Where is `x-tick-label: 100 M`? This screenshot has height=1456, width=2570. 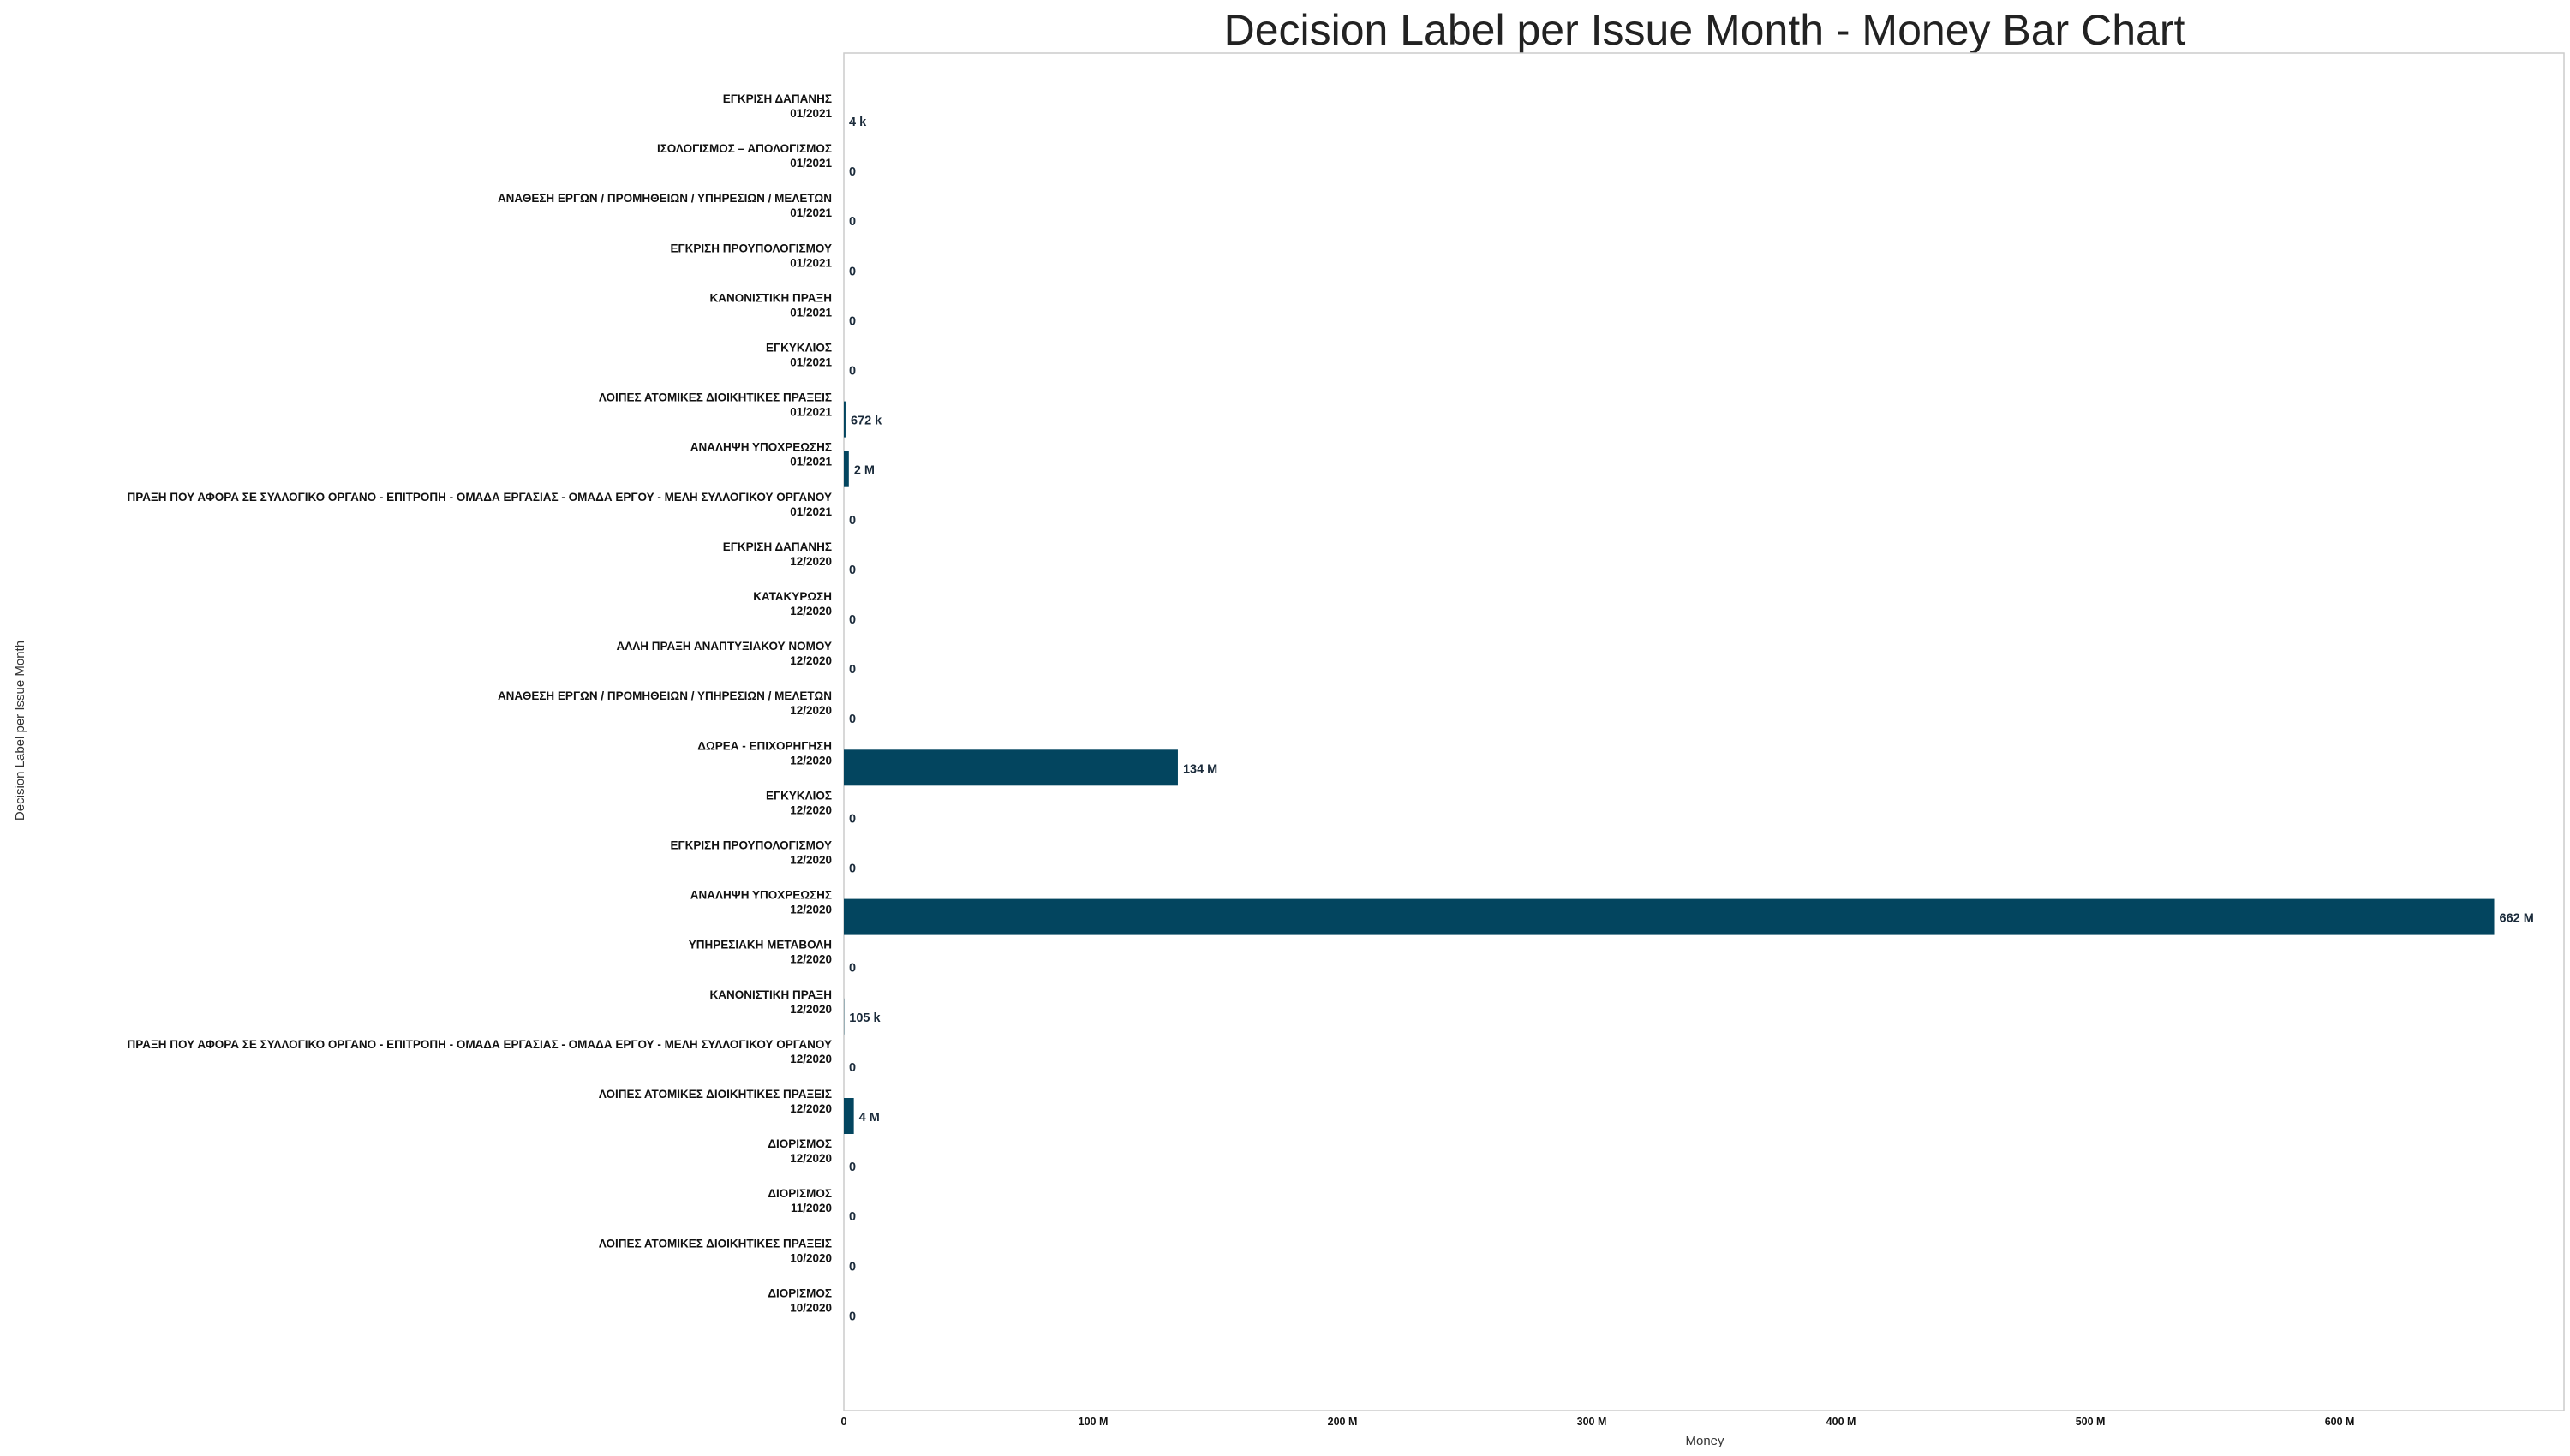
x-tick-label: 100 M is located at coordinates (1094, 1422).